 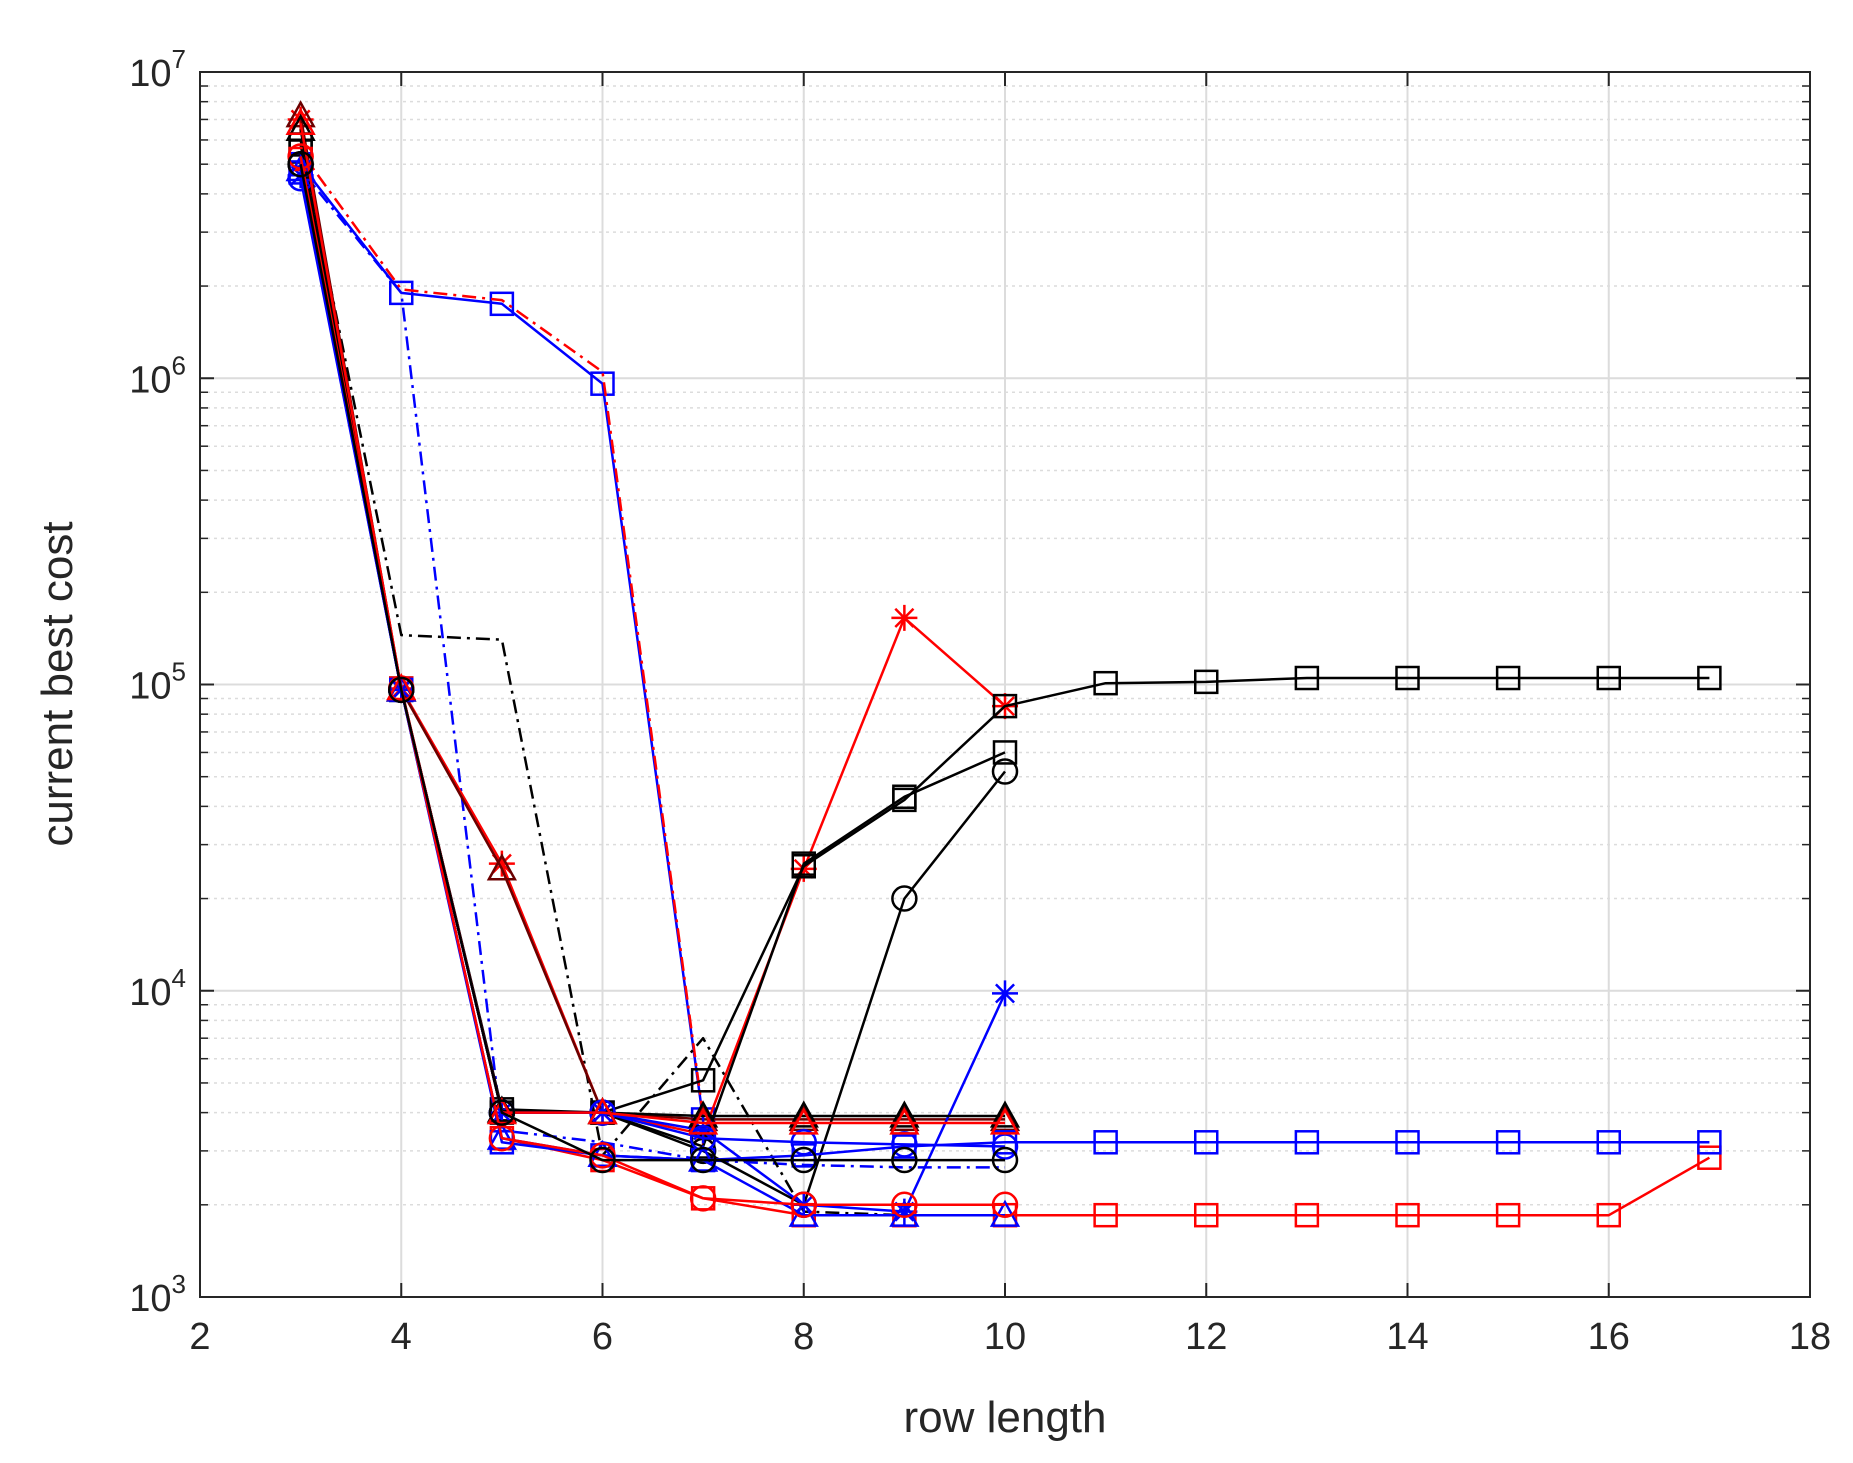 I want to click on x-tick-label: 8, so click(x=803, y=1337).